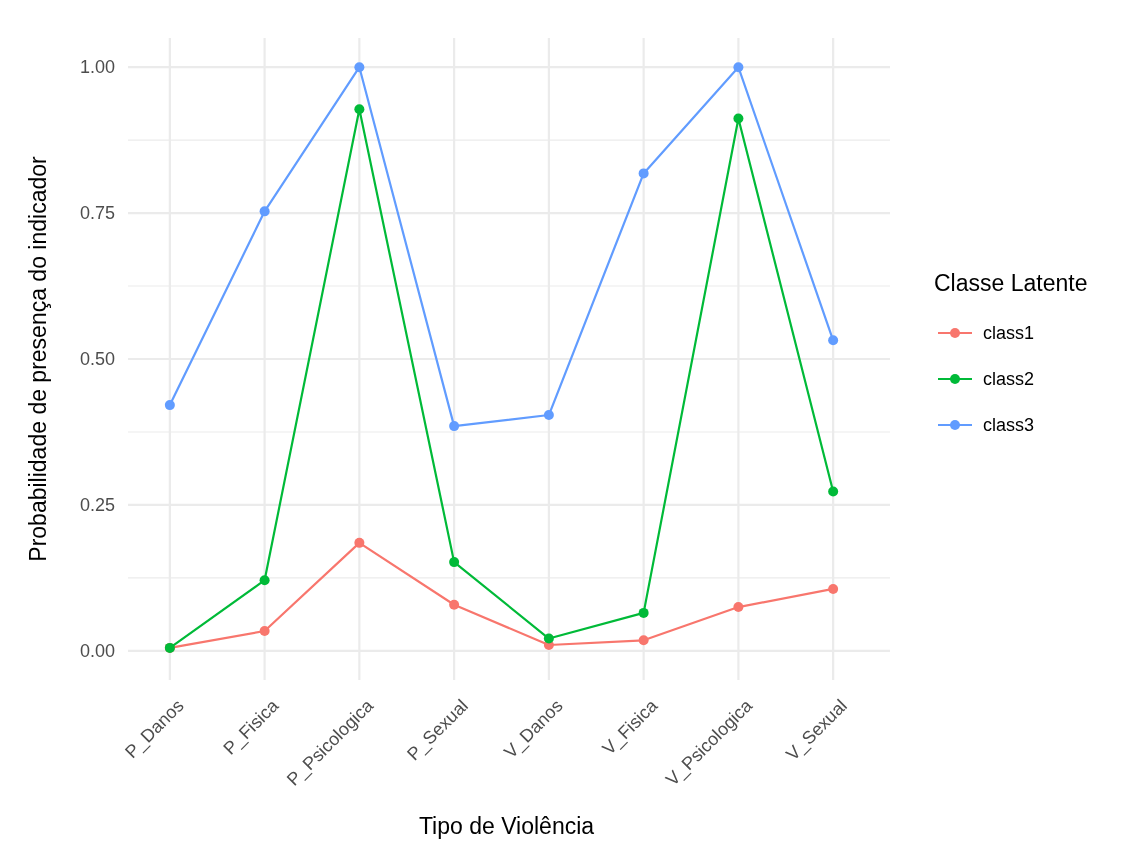 This screenshot has height=850, width=1123. What do you see at coordinates (97, 651) in the screenshot?
I see `y-tick-label: 0.00` at bounding box center [97, 651].